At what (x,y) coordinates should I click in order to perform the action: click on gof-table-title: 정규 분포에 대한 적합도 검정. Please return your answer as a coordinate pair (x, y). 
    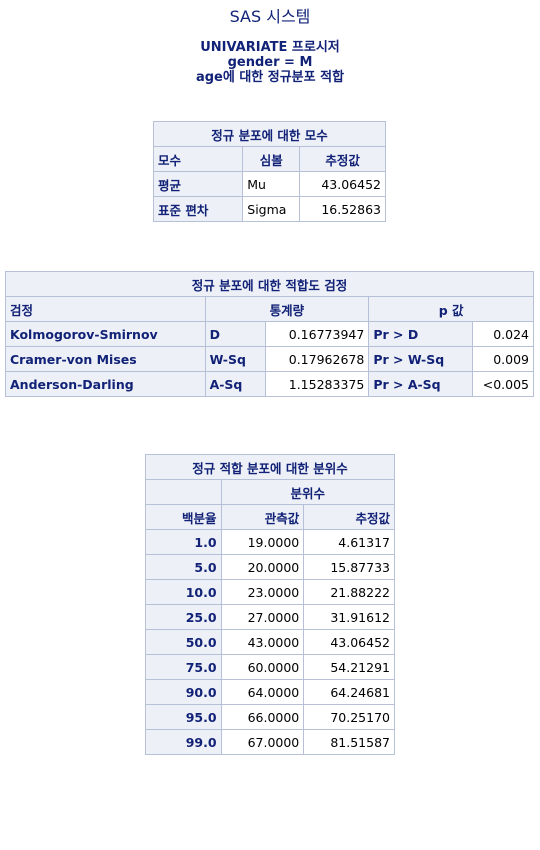
    Looking at the image, I should click on (269, 284).